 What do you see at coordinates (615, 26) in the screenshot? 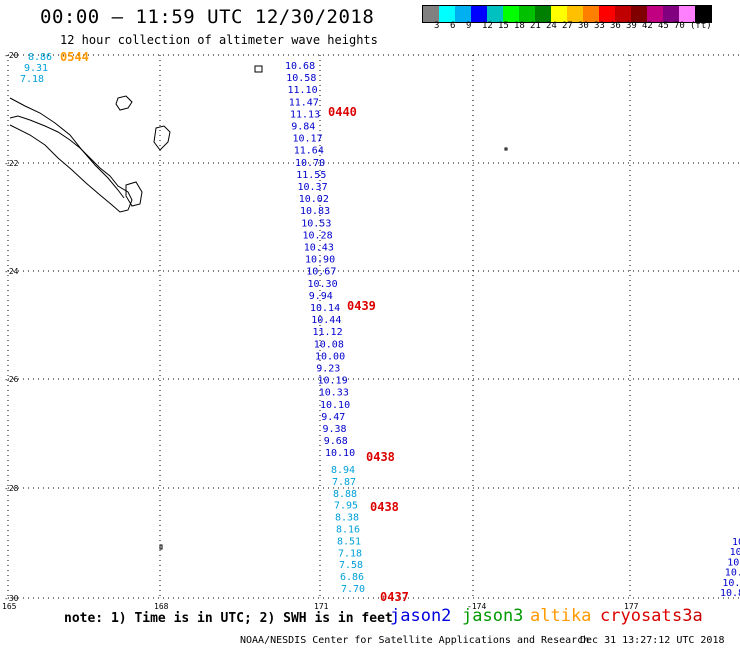
I see `colorbar-tick-label: 36` at bounding box center [615, 26].